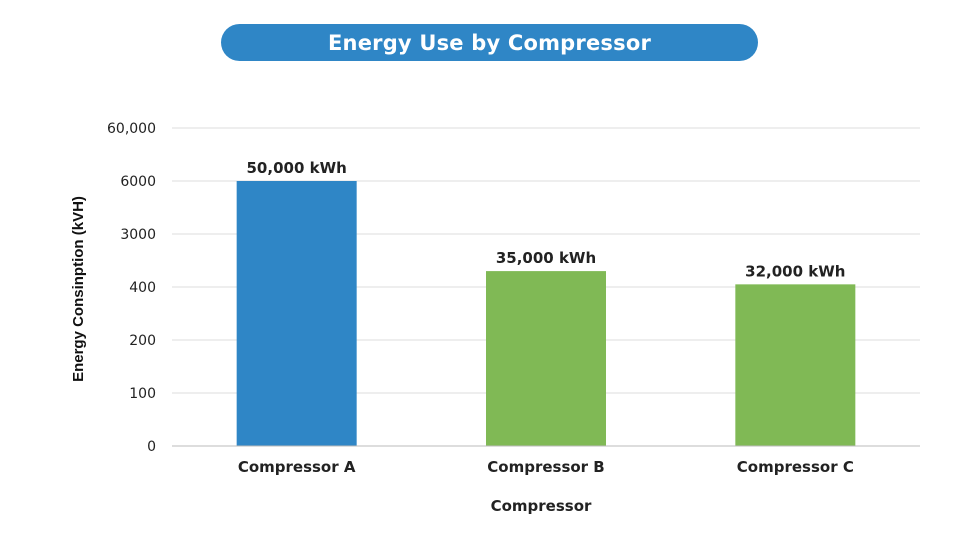 The width and height of the screenshot is (979, 538). Describe the element at coordinates (142, 288) in the screenshot. I see `y-tick-label: 400` at that location.